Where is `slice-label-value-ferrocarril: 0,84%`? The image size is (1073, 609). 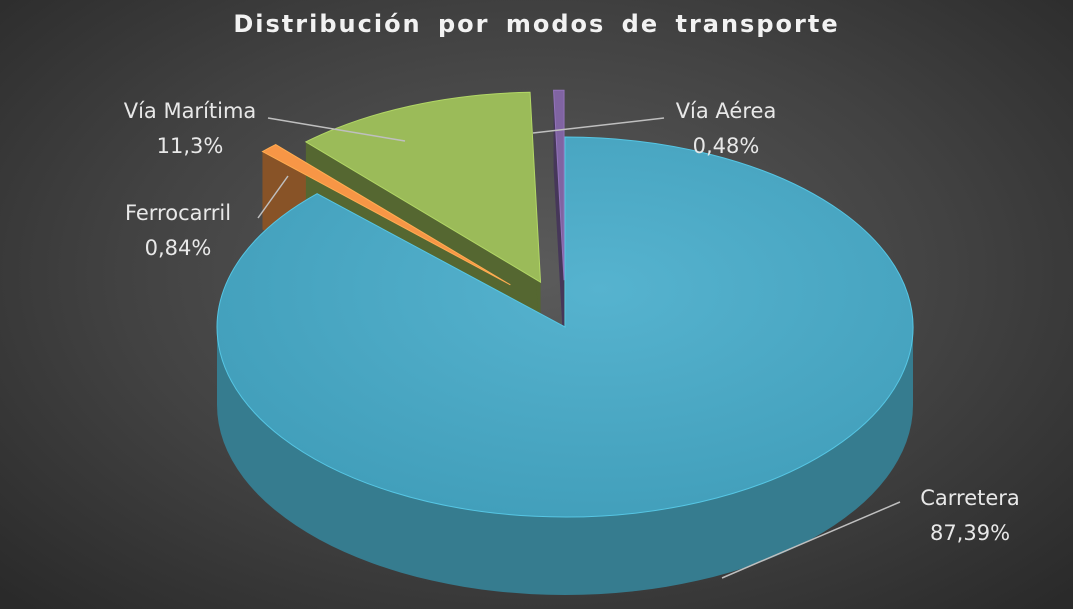 slice-label-value-ferrocarril: 0,84% is located at coordinates (178, 248).